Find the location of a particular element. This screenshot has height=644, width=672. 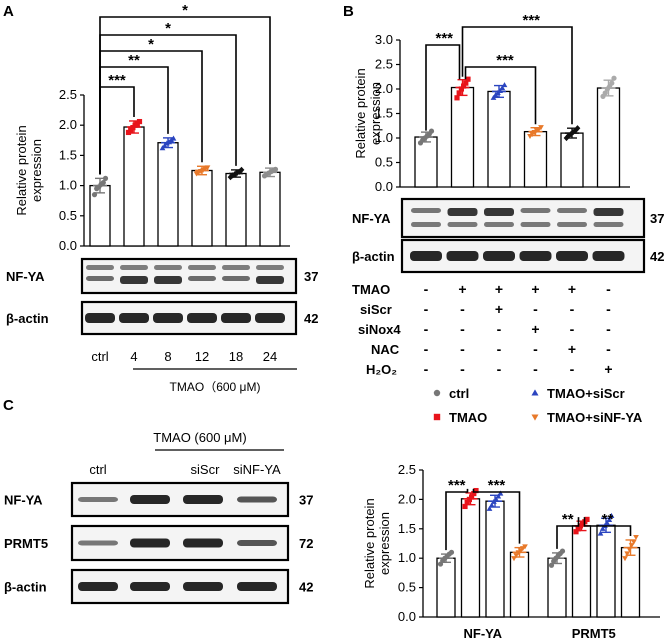

y-tick-label: 2.5 is located at coordinates (407, 469).